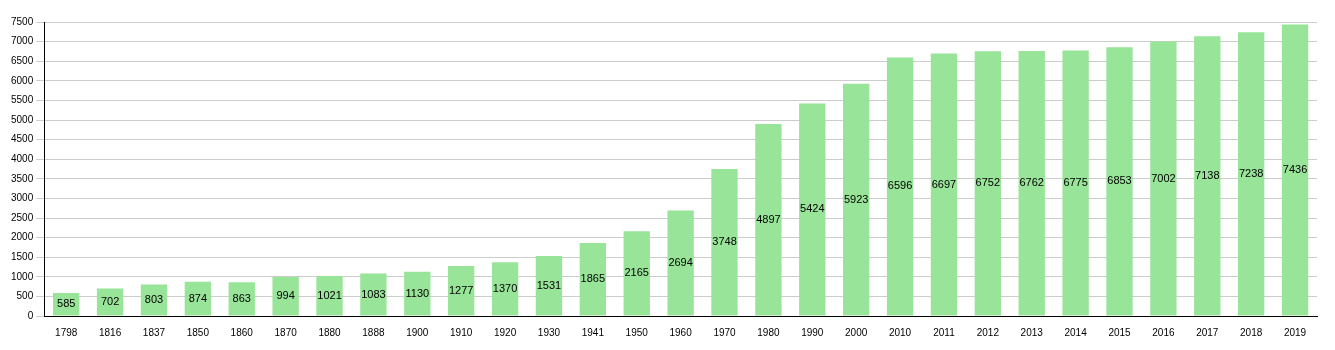 Image resolution: width=1335 pixels, height=350 pixels. What do you see at coordinates (198, 297) in the screenshot?
I see `data-label: 874` at bounding box center [198, 297].